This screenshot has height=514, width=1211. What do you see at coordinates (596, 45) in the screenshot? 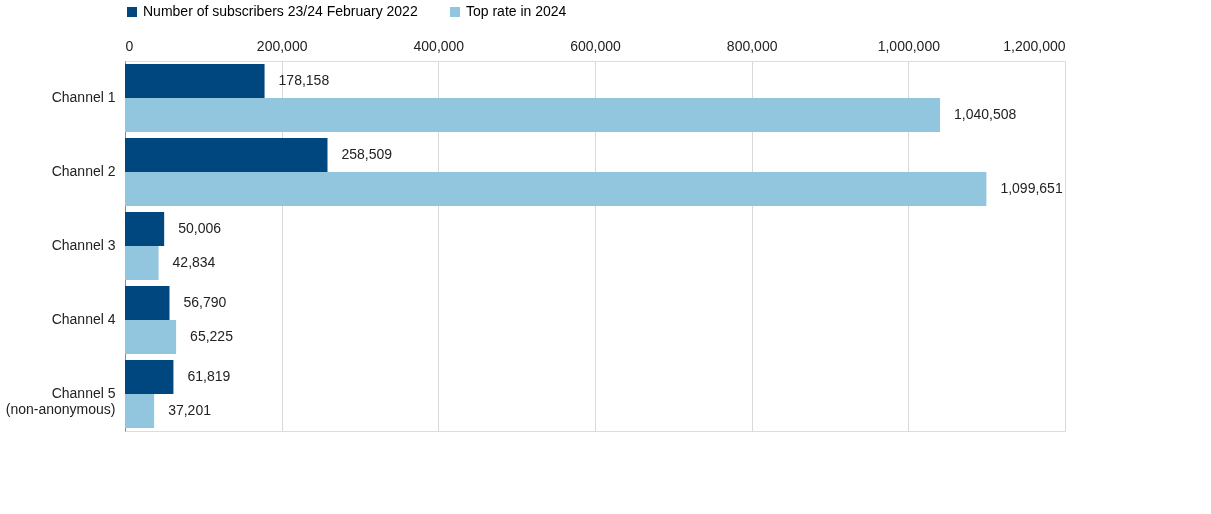
I see `x-tick-label: 600,000` at bounding box center [596, 45].